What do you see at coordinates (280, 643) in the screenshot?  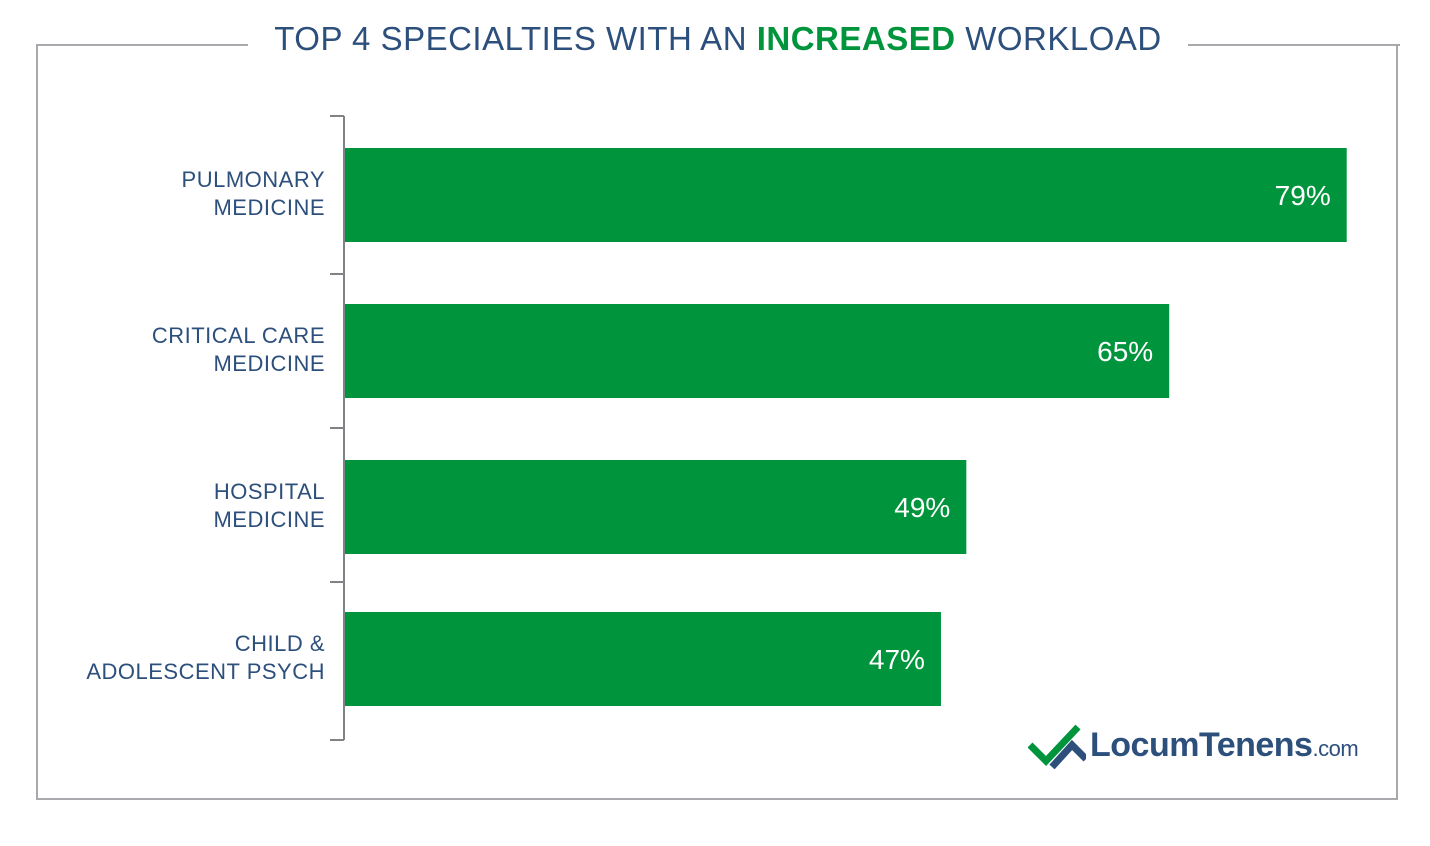 I see `category-label: CHILD &` at bounding box center [280, 643].